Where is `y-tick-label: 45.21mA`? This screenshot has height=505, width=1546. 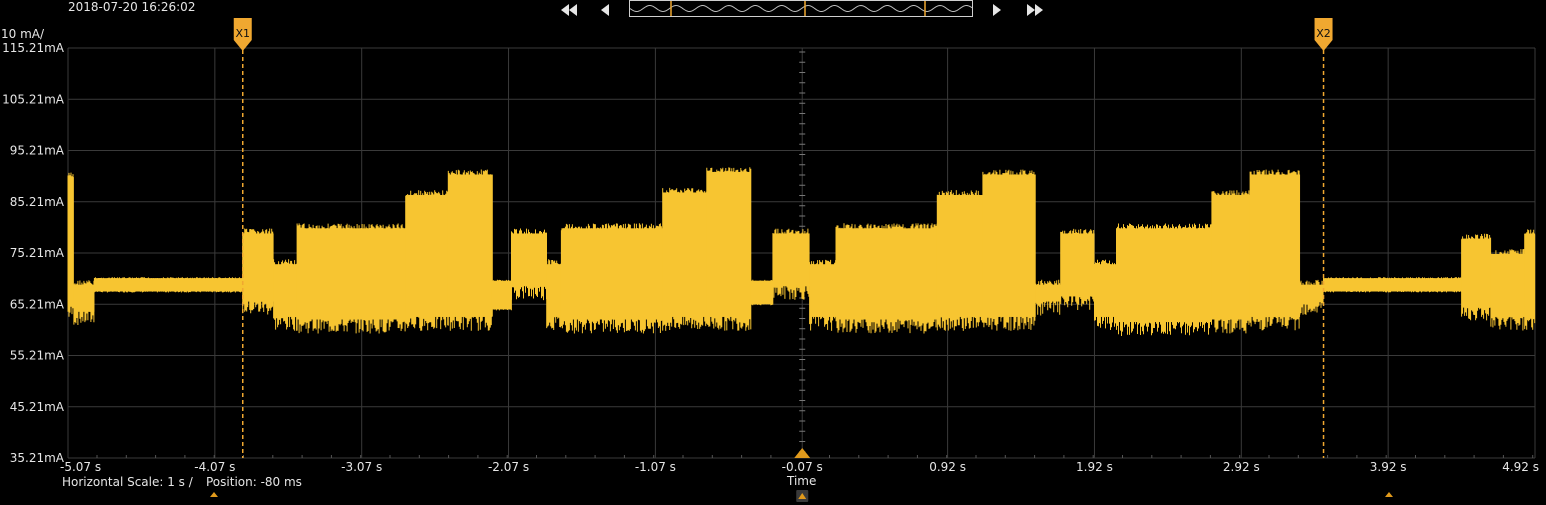 y-tick-label: 45.21mA is located at coordinates (37, 407).